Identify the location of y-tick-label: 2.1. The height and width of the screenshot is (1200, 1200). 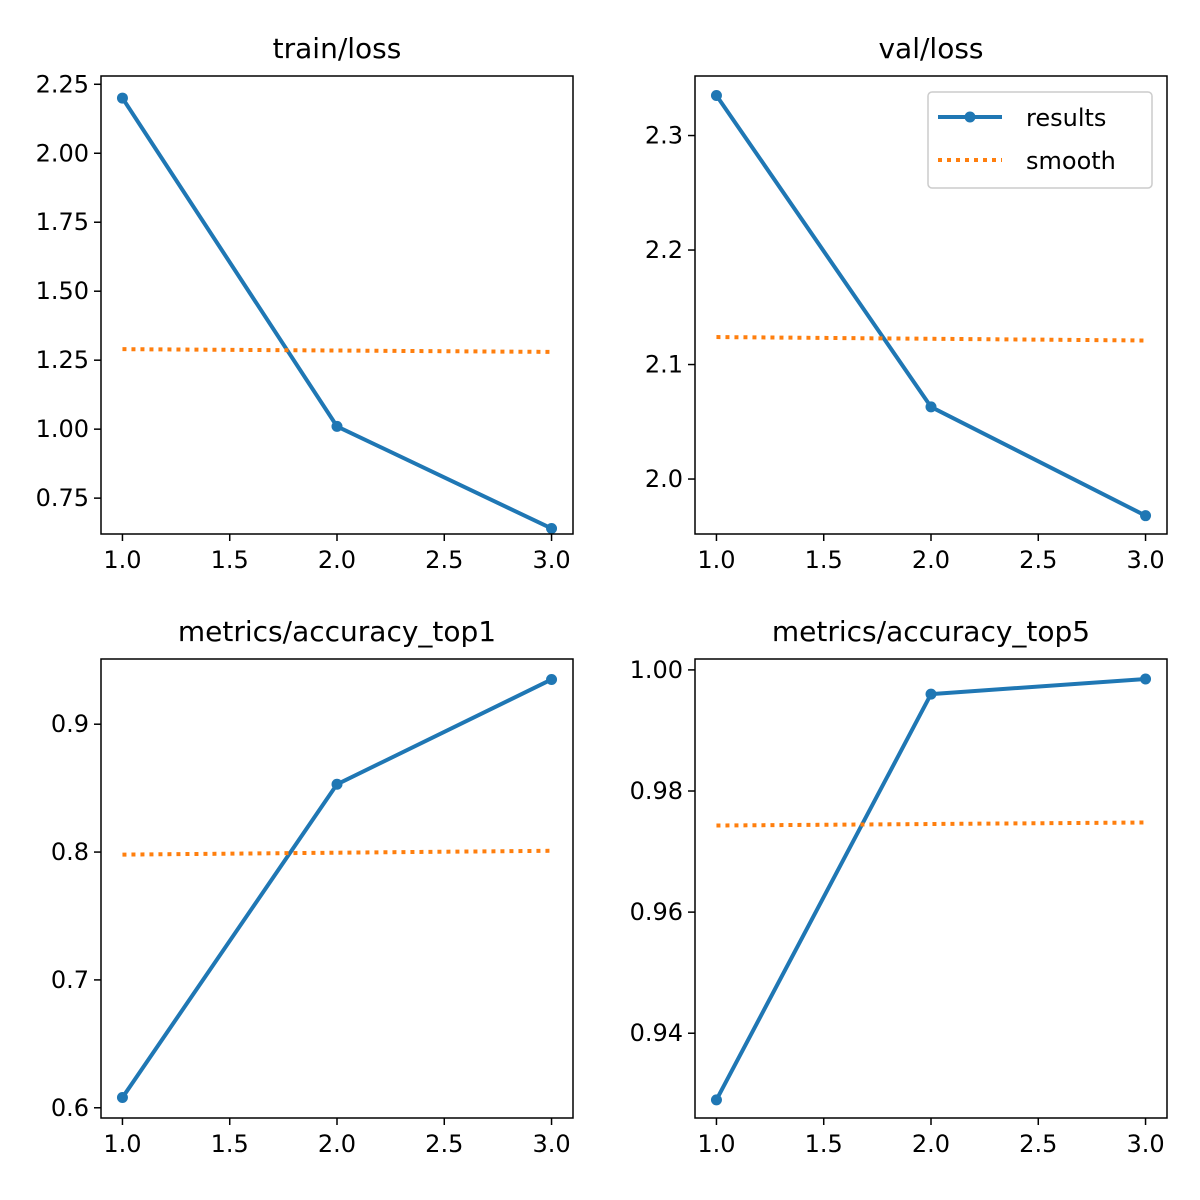
(664, 365).